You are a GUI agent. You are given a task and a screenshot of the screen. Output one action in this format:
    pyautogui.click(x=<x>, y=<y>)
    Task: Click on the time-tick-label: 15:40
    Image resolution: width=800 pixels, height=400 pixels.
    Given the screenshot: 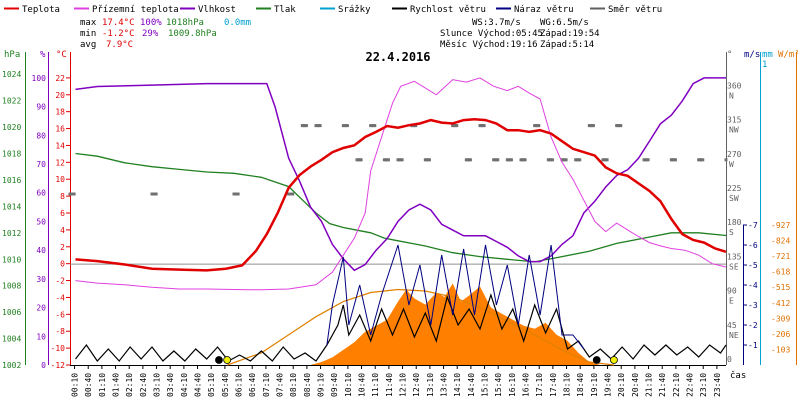 What is the action you would take?
    pyautogui.click(x=498, y=385)
    